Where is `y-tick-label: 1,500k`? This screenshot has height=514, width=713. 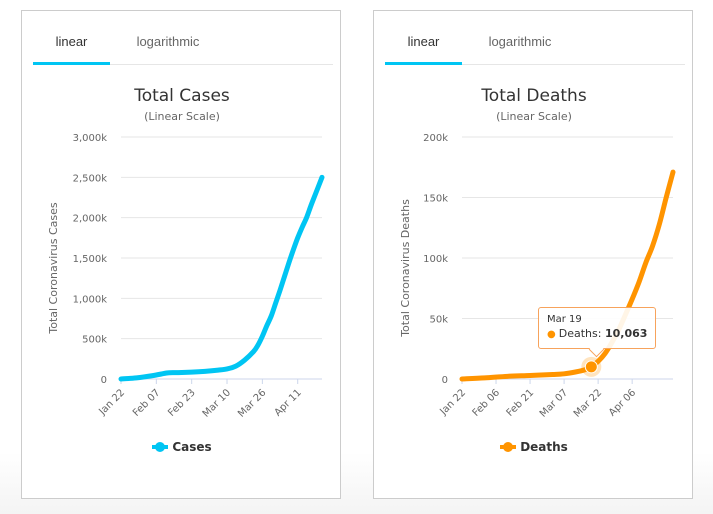 y-tick-label: 1,500k is located at coordinates (90, 259).